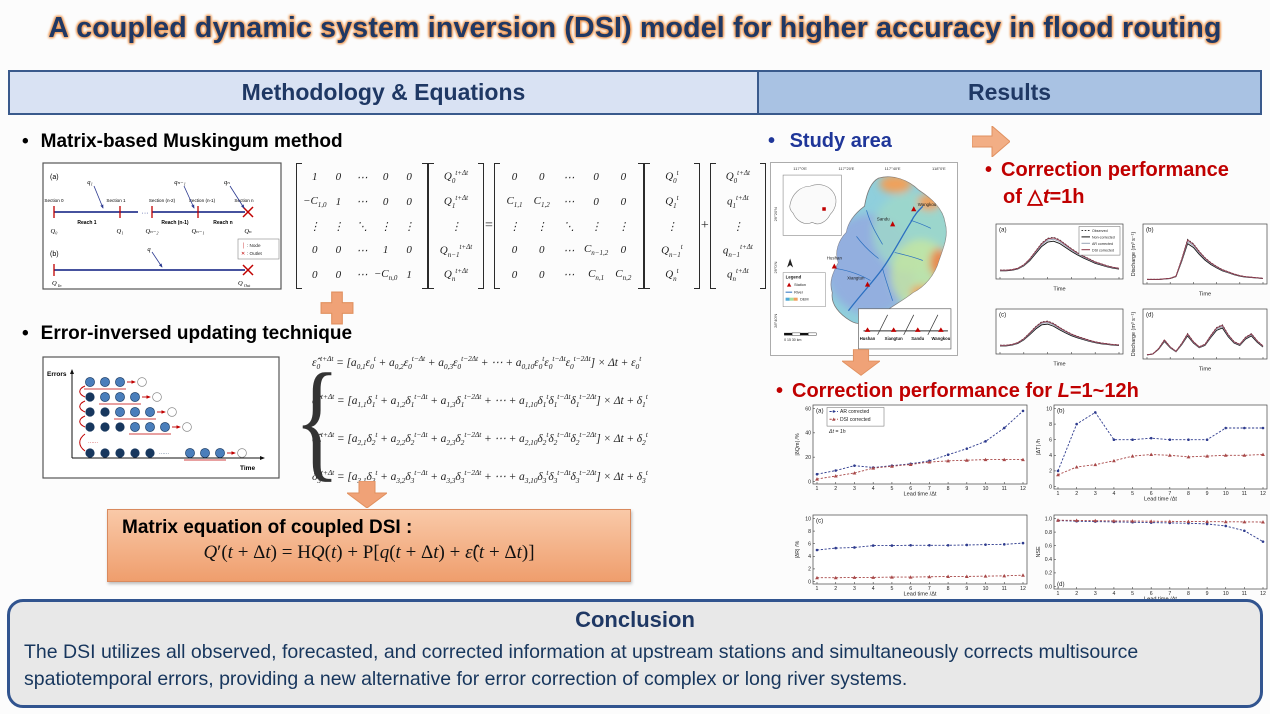 This screenshot has width=1270, height=714. What do you see at coordinates (145, 213) in the screenshot?
I see `reach-dots: ···` at bounding box center [145, 213].